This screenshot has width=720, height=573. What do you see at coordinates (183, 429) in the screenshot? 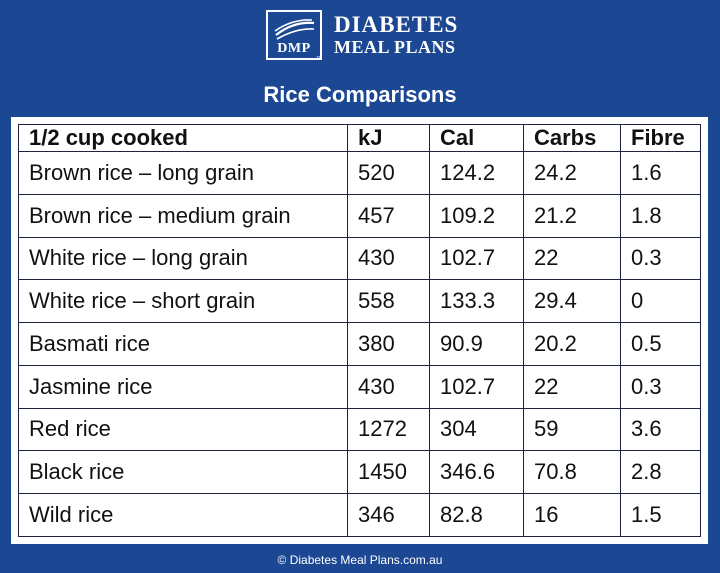
I see `table-cell-item: Red rice` at bounding box center [183, 429].